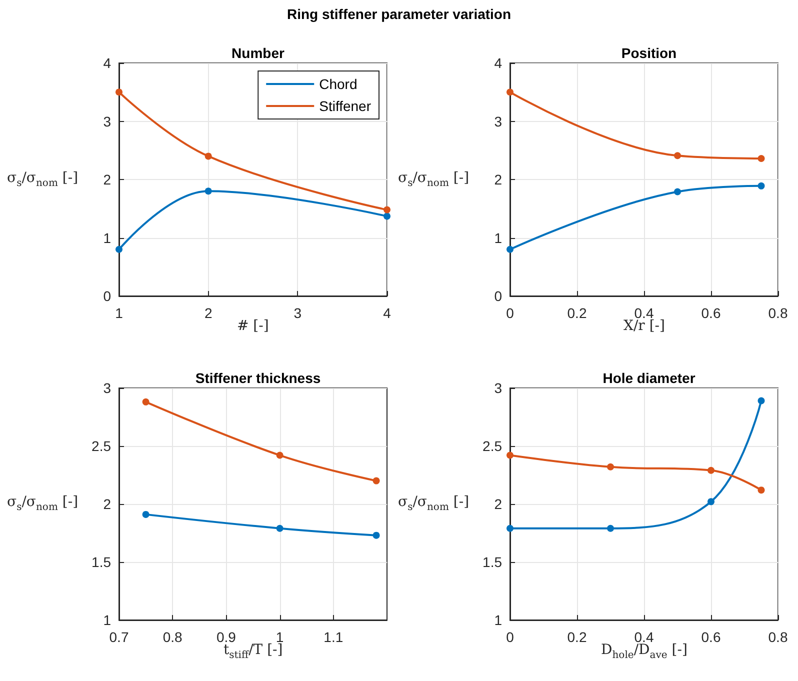  What do you see at coordinates (338, 84) in the screenshot?
I see `legend-label: Chord` at bounding box center [338, 84].